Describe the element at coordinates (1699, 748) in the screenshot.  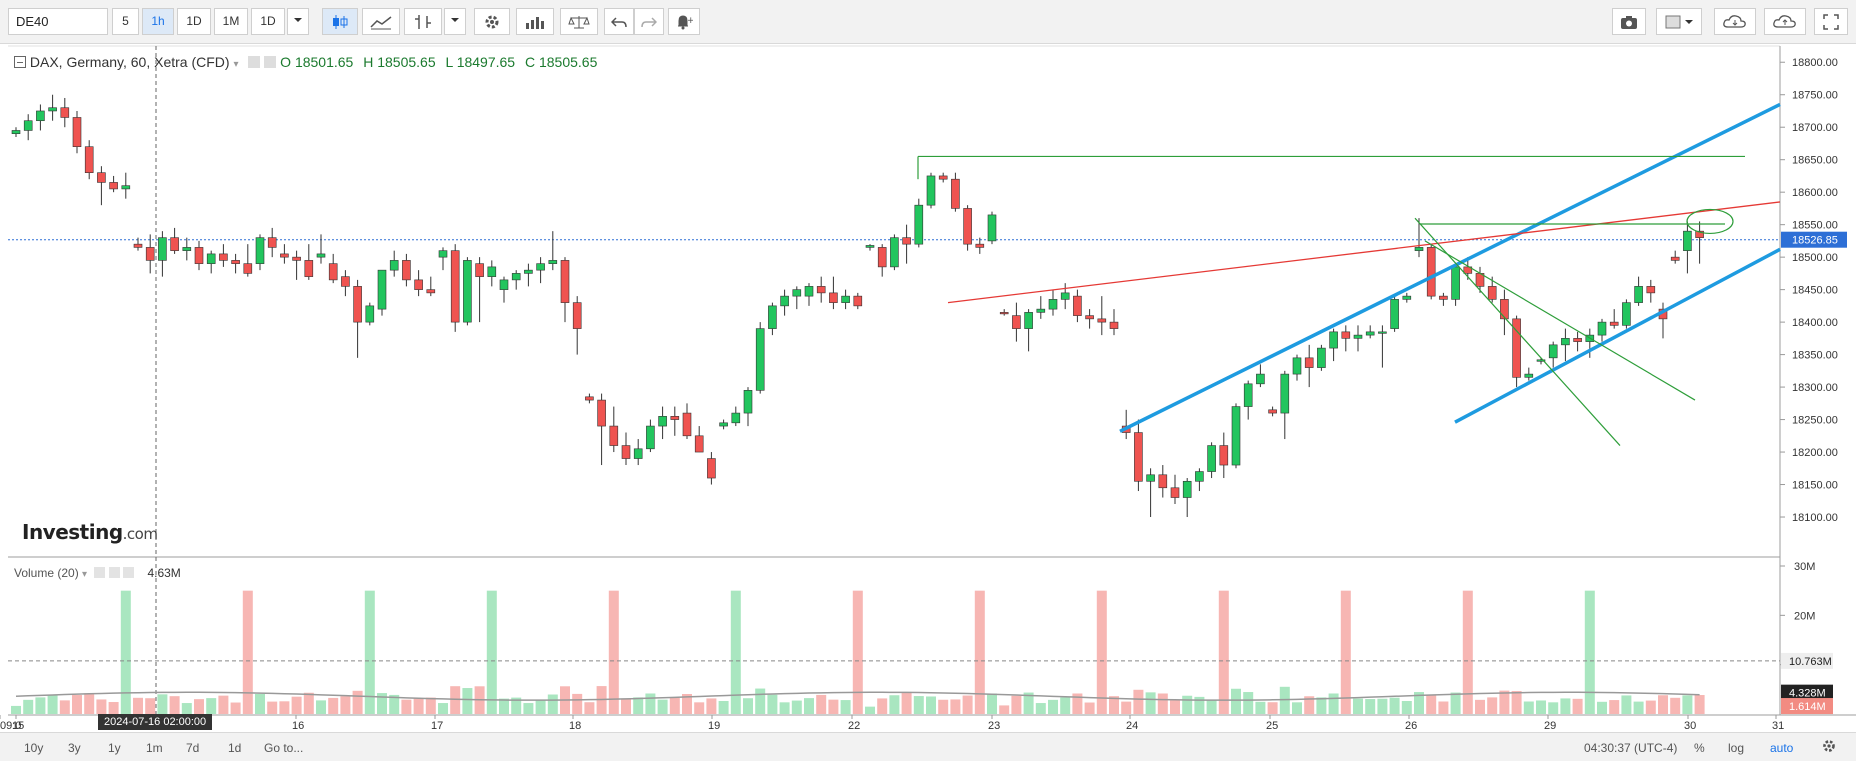
I see `percent-scale-toggle: %` at that location.